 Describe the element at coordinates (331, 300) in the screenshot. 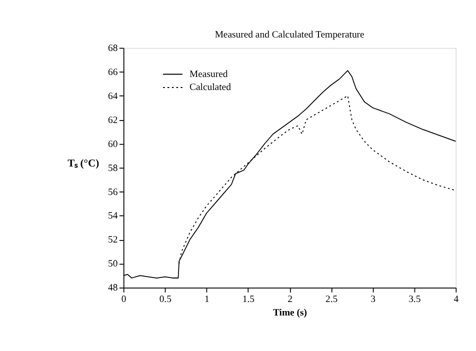

I see `x-tick-label: 2.5` at that location.